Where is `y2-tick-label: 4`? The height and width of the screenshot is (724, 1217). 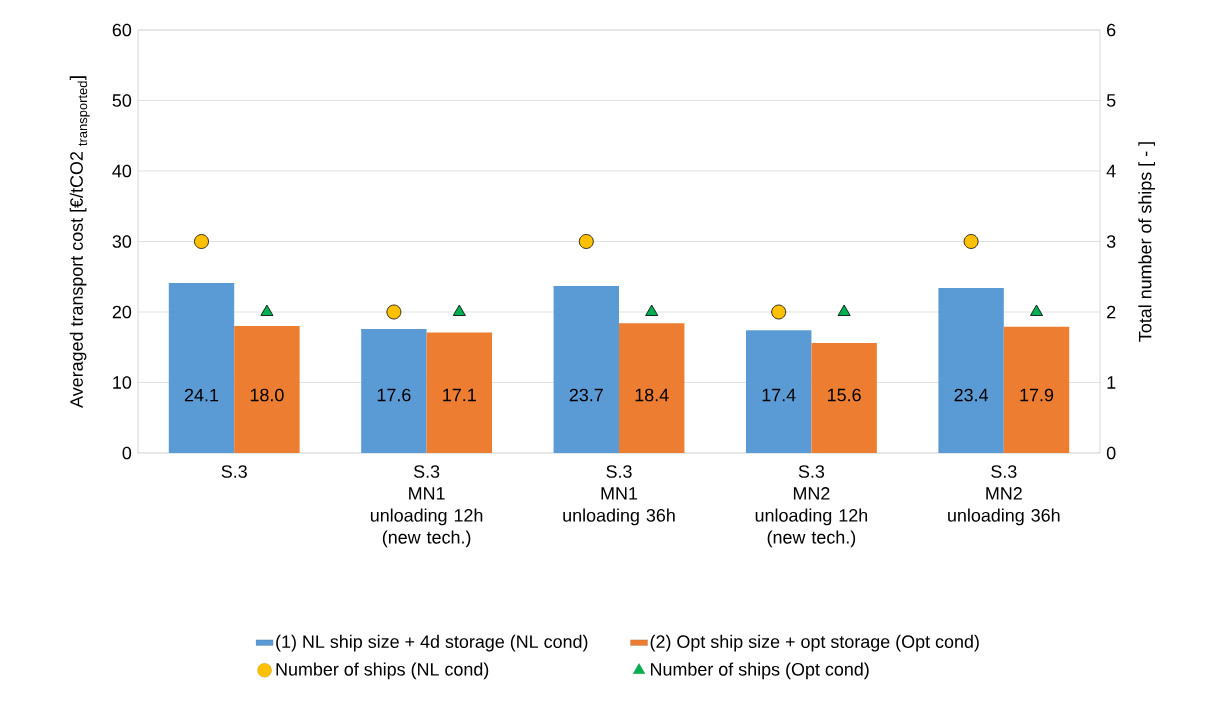 y2-tick-label: 4 is located at coordinates (1111, 171).